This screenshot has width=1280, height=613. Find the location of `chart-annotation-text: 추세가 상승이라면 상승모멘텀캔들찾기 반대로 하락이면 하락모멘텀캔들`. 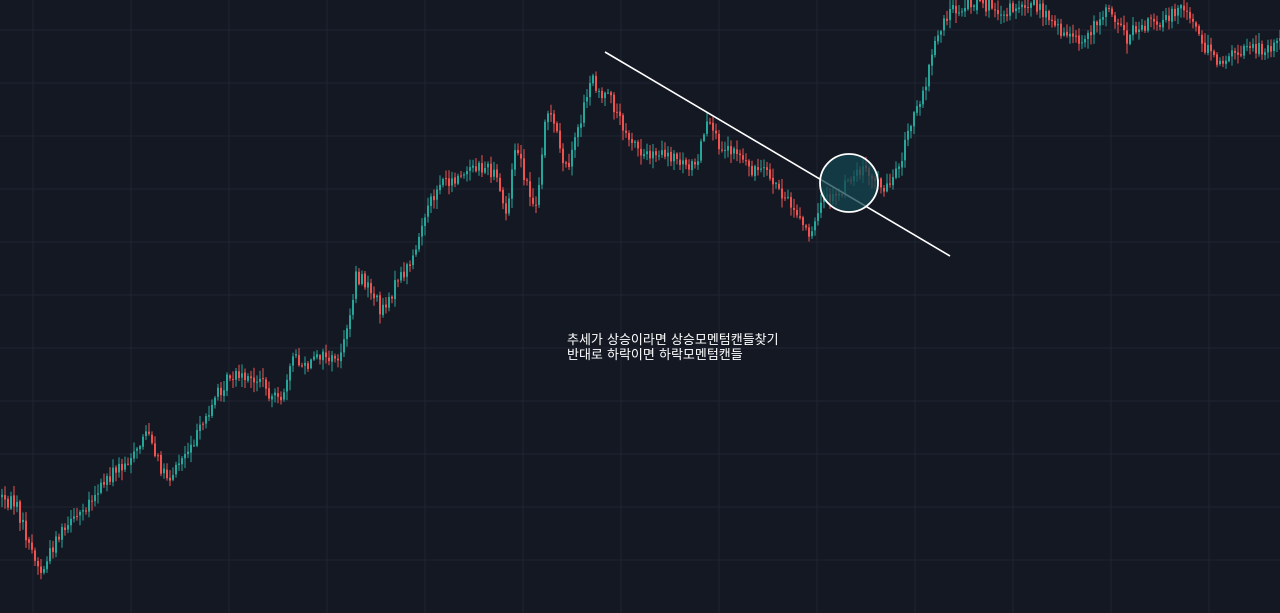

chart-annotation-text: 추세가 상승이라면 상승모멘텀캔들찾기 반대로 하락이면 하락모멘텀캔들 is located at coordinates (673, 348).